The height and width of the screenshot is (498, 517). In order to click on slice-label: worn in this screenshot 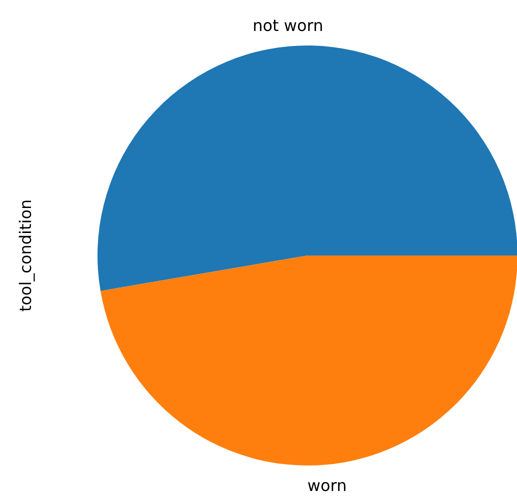, I will do `click(327, 486)`.